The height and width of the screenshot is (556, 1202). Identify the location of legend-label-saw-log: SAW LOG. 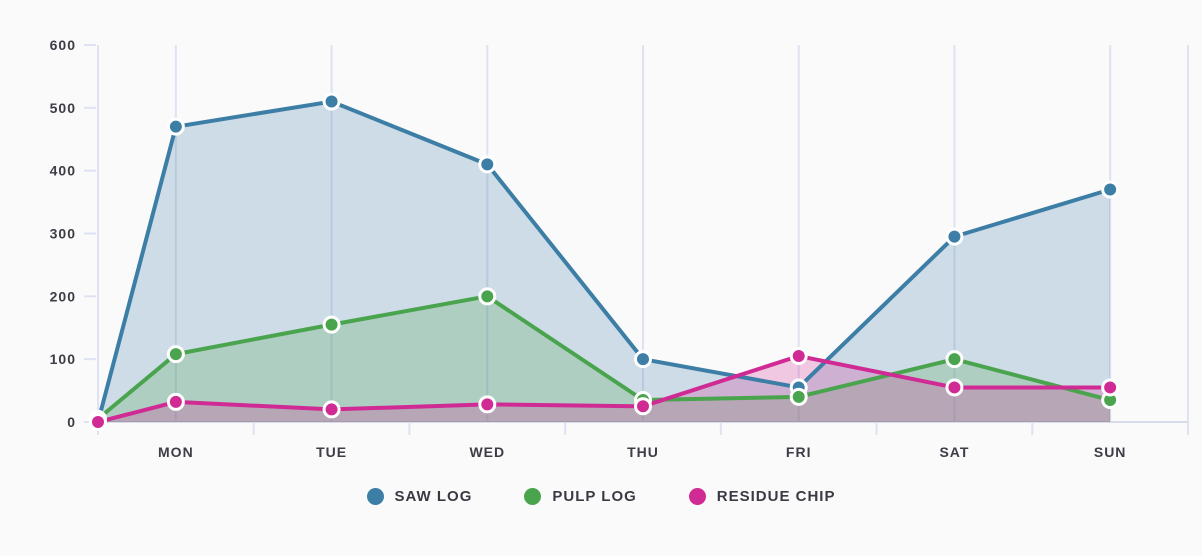
(433, 496).